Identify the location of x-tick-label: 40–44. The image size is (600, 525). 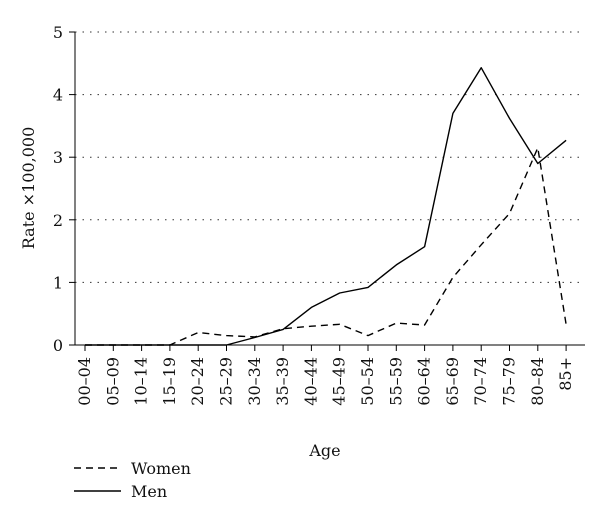
(310, 381).